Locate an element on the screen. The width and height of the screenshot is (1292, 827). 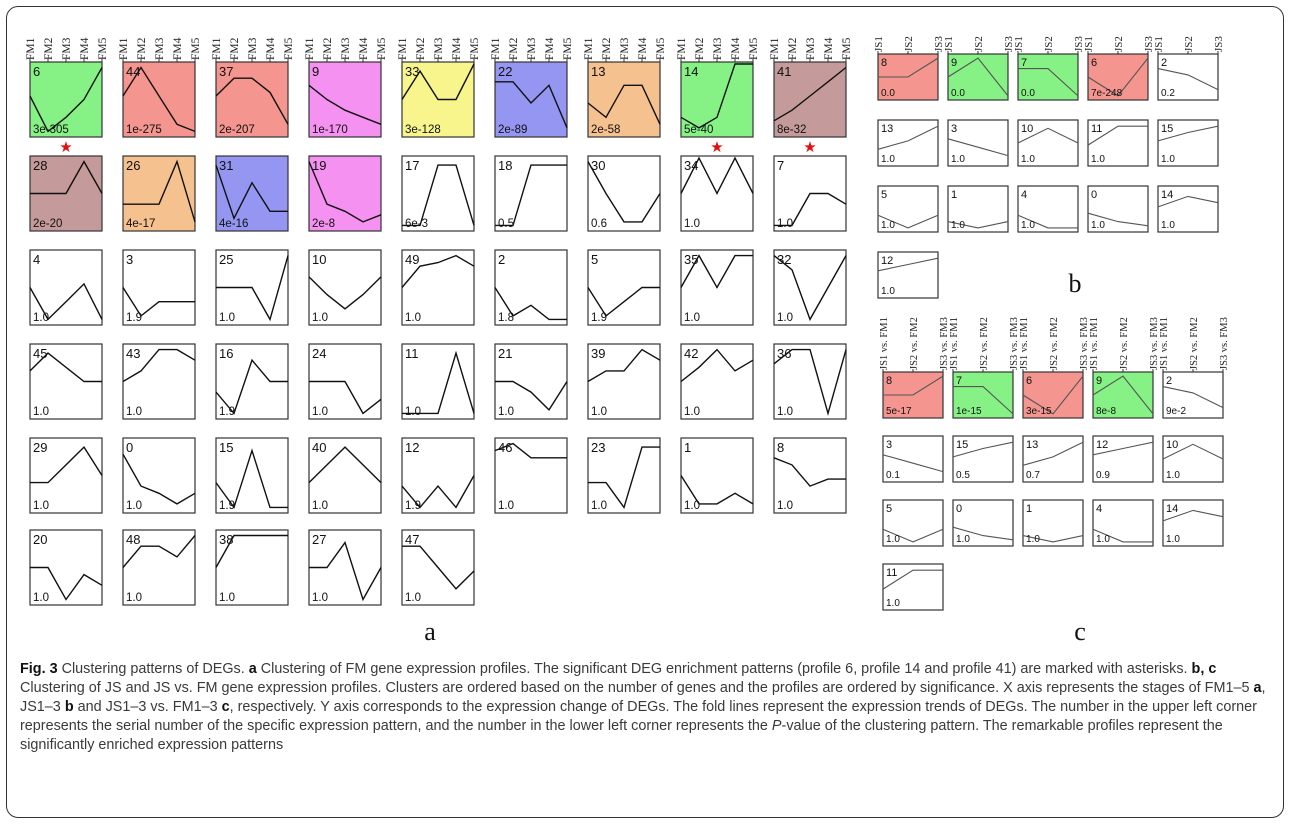
profile-id: 18 is located at coordinates (505, 165).